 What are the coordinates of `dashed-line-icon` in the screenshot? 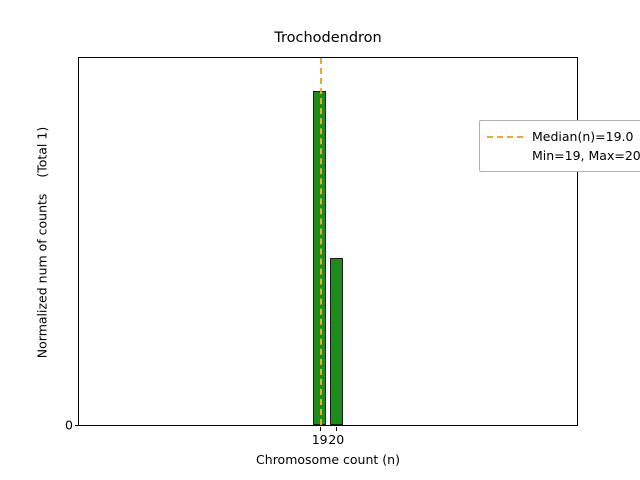 It's located at (505, 137).